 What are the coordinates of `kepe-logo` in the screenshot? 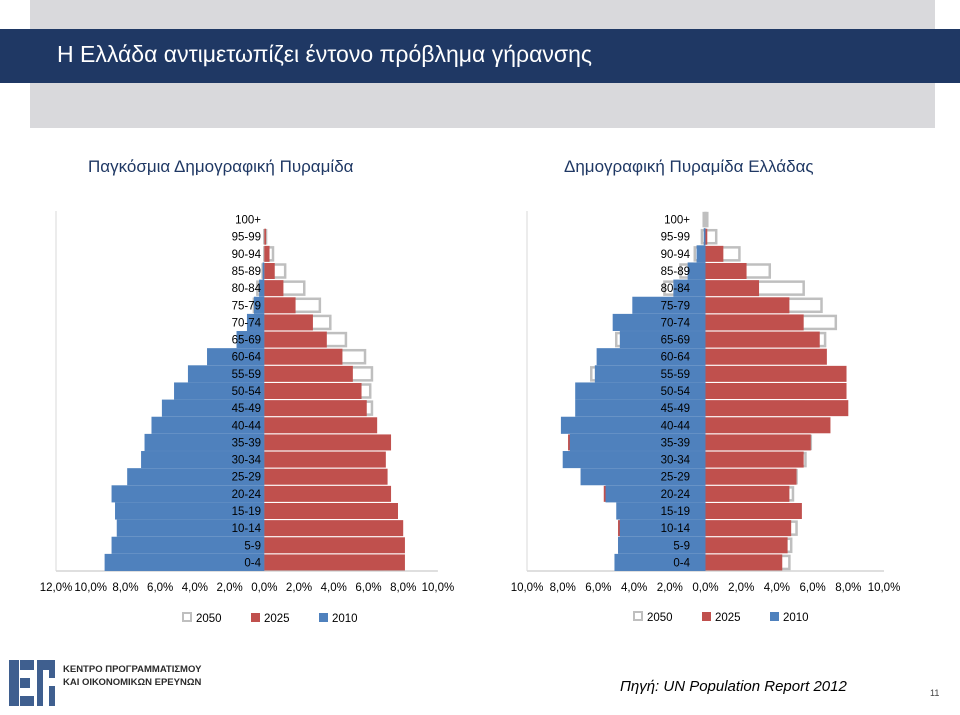 It's located at (32, 683).